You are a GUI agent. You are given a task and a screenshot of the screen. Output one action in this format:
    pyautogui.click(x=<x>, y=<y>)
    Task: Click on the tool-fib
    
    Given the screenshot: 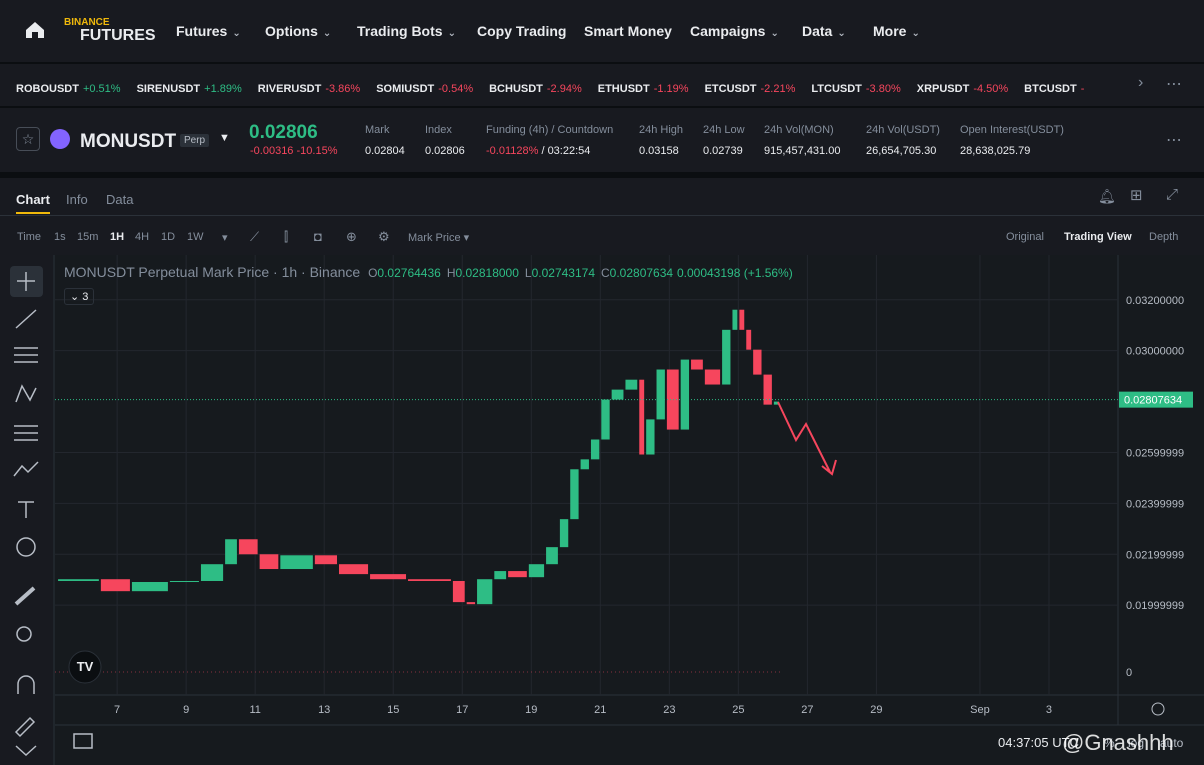 What is the action you would take?
    pyautogui.click(x=26, y=433)
    